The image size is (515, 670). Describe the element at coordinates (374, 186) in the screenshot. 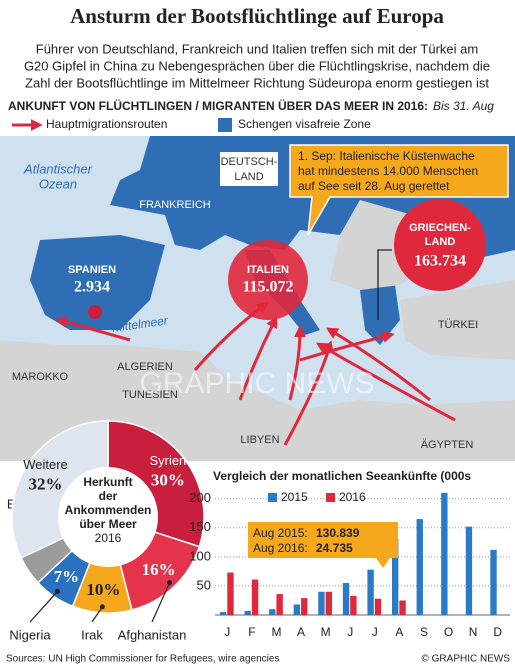

I see `callout-text: auf See seit 28. Aug gerettet` at that location.